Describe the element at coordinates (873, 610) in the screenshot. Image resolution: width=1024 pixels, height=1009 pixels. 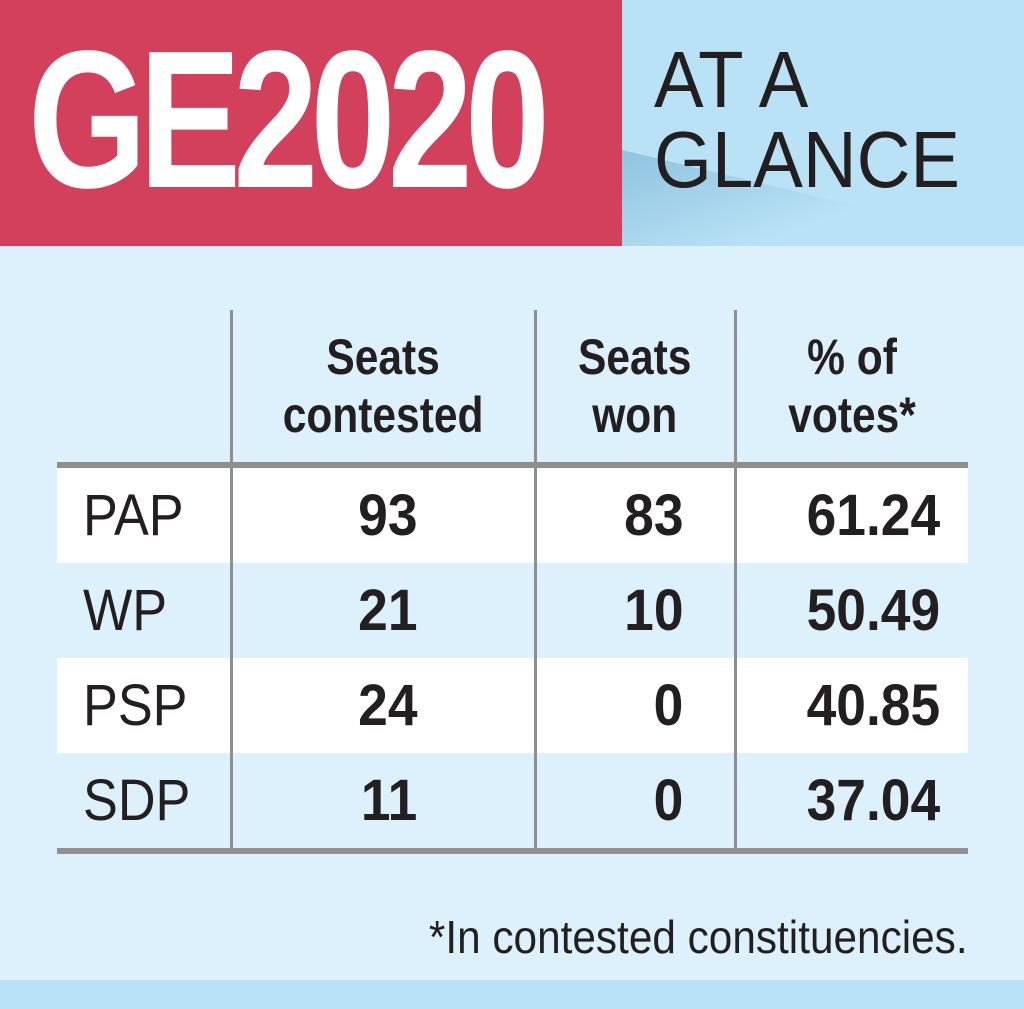
I see `pct-votes-value: 50.49` at that location.